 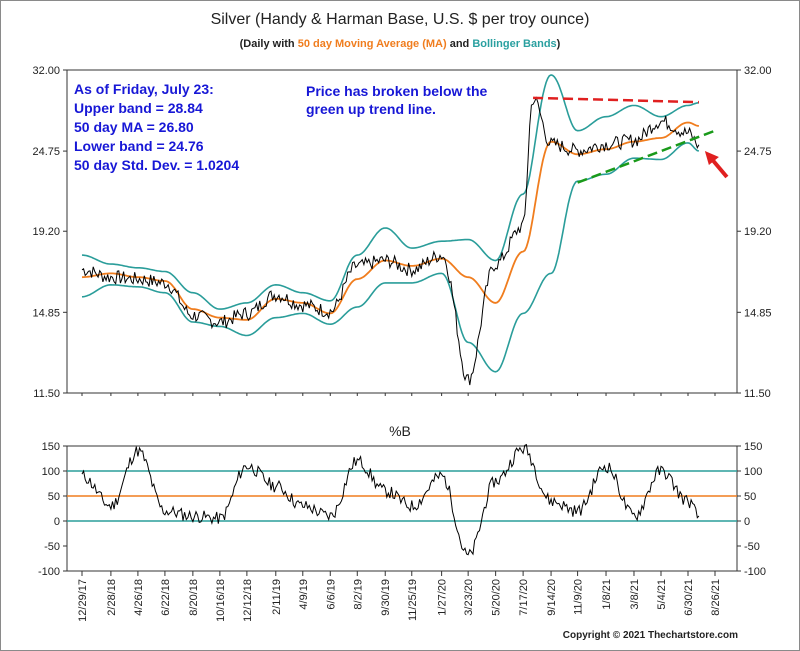 What do you see at coordinates (757, 394) in the screenshot?
I see `price-ytick-label-right-4: 11.50` at bounding box center [757, 394].